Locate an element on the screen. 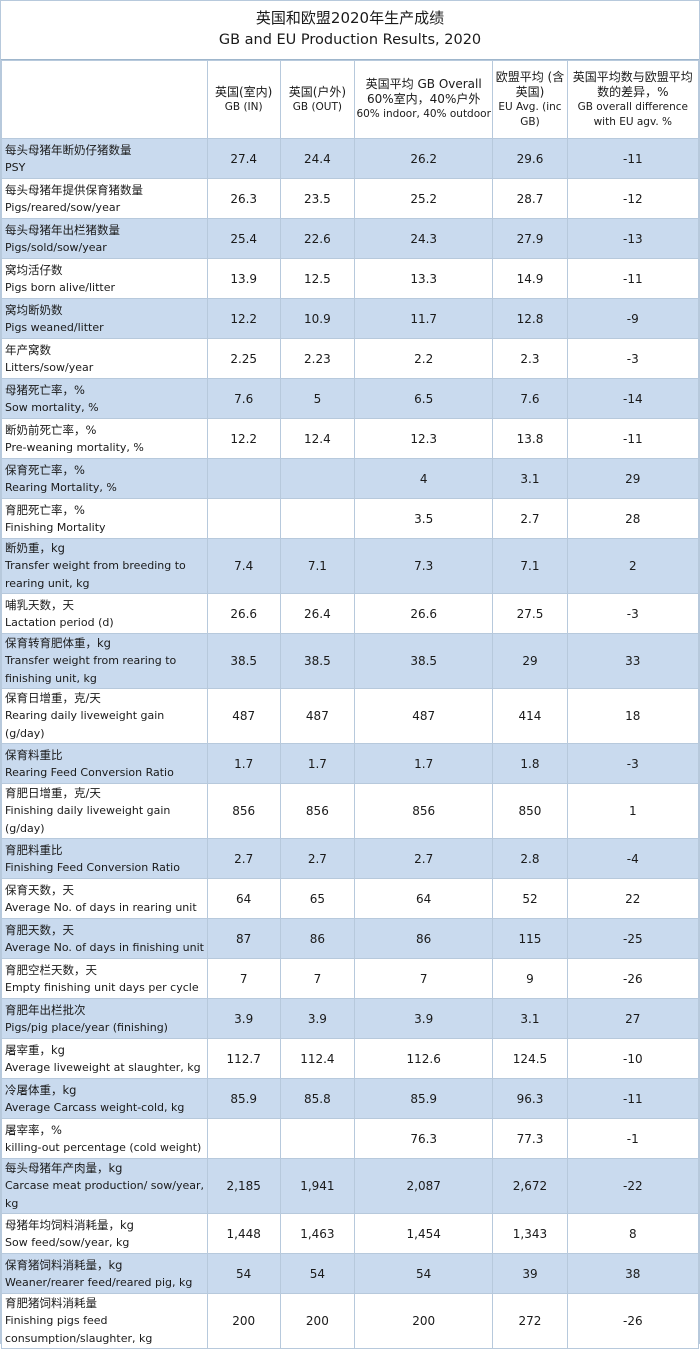 The height and width of the screenshot is (1349, 700). difference-value: -4 is located at coordinates (633, 858).